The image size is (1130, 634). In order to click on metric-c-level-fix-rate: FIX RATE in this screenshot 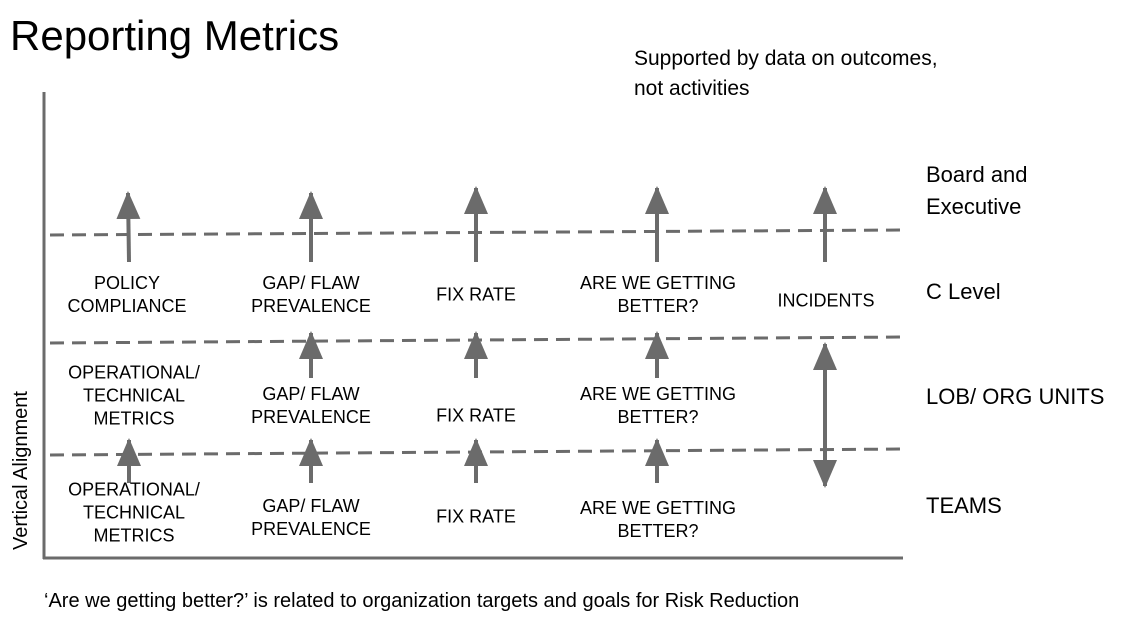, I will do `click(476, 295)`.